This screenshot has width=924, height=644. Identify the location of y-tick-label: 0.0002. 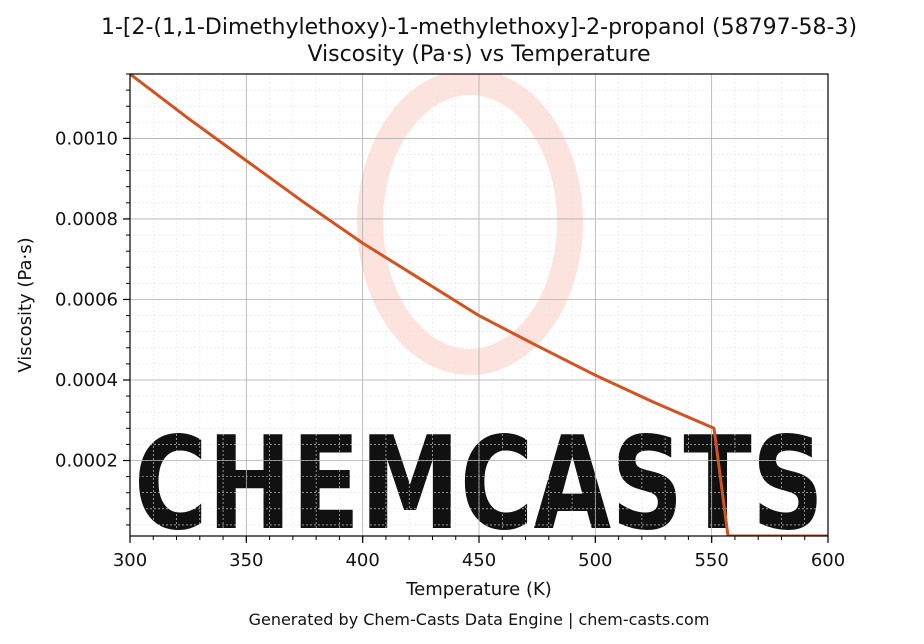
(86, 461).